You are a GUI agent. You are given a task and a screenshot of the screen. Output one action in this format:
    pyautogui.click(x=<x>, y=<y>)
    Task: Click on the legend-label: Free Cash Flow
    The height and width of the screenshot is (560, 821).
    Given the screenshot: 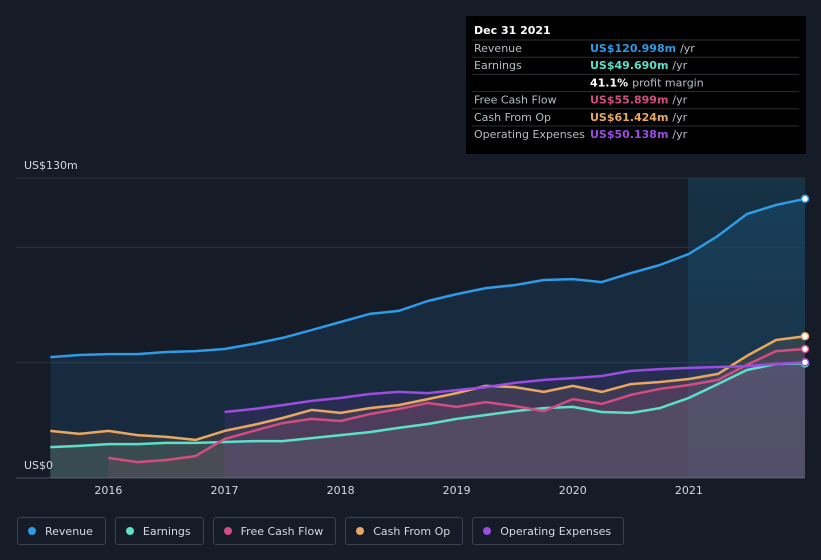 What is the action you would take?
    pyautogui.click(x=282, y=531)
    